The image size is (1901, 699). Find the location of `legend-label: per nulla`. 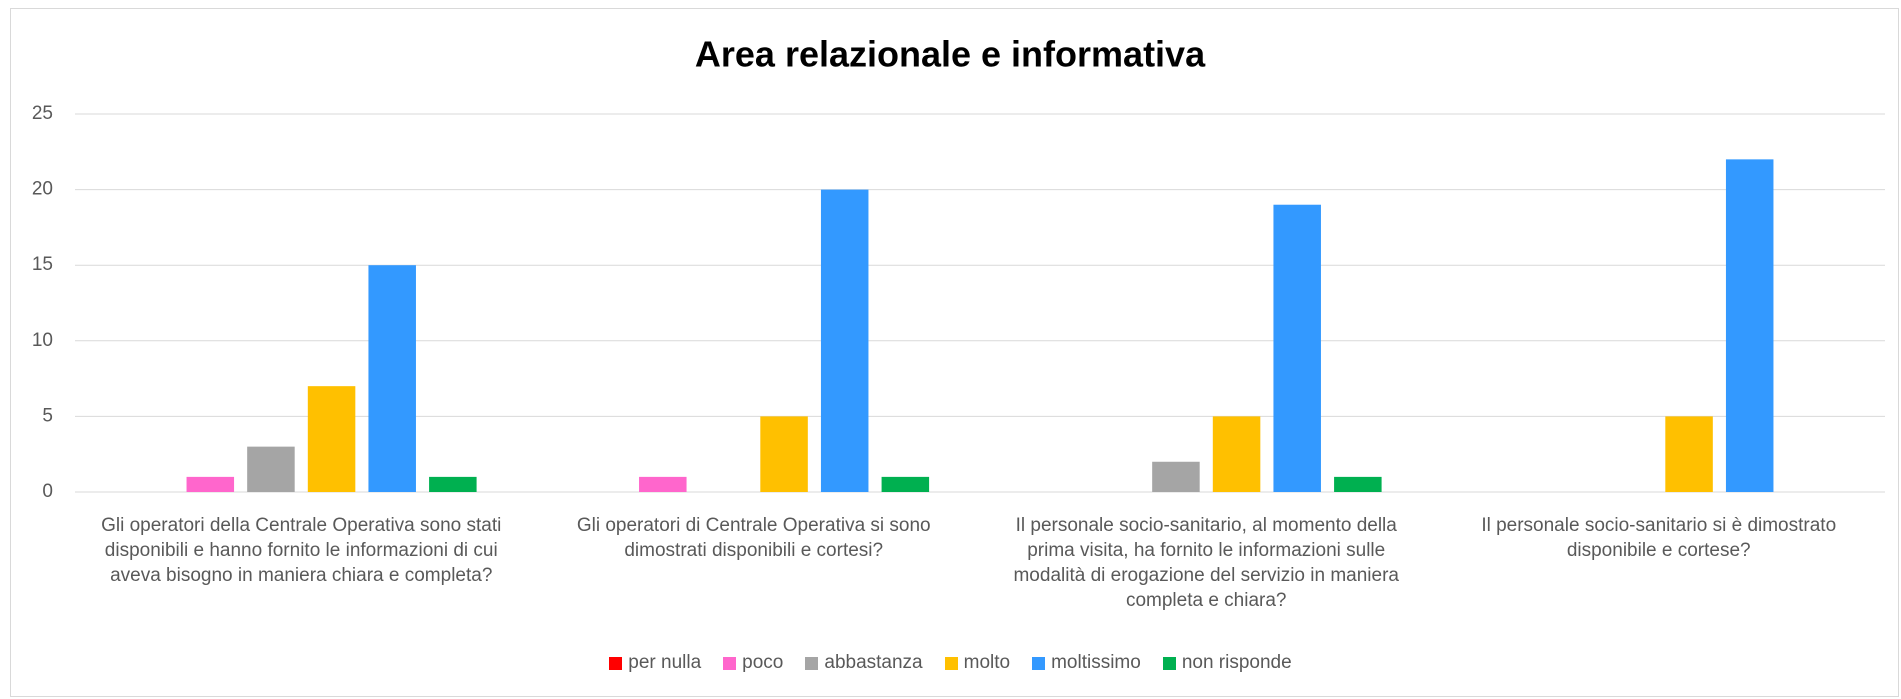

legend-label: per nulla is located at coordinates (665, 662).